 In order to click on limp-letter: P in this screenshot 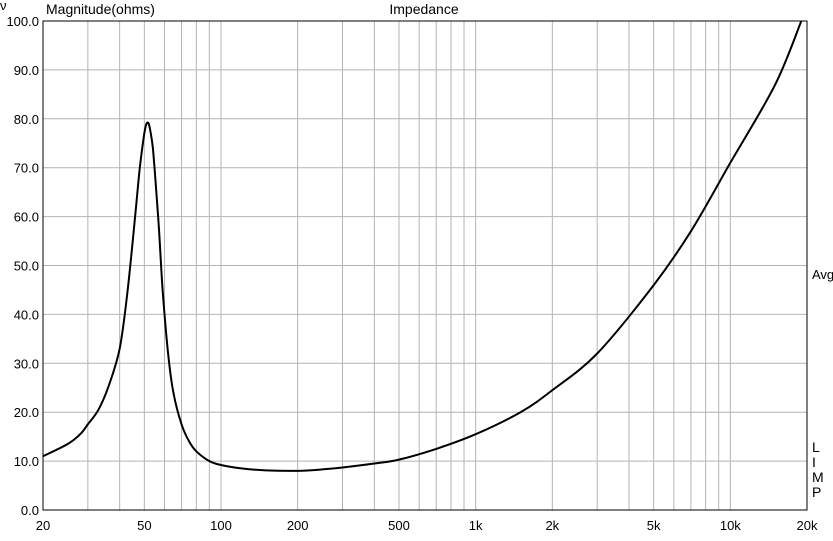, I will do `click(816, 492)`.